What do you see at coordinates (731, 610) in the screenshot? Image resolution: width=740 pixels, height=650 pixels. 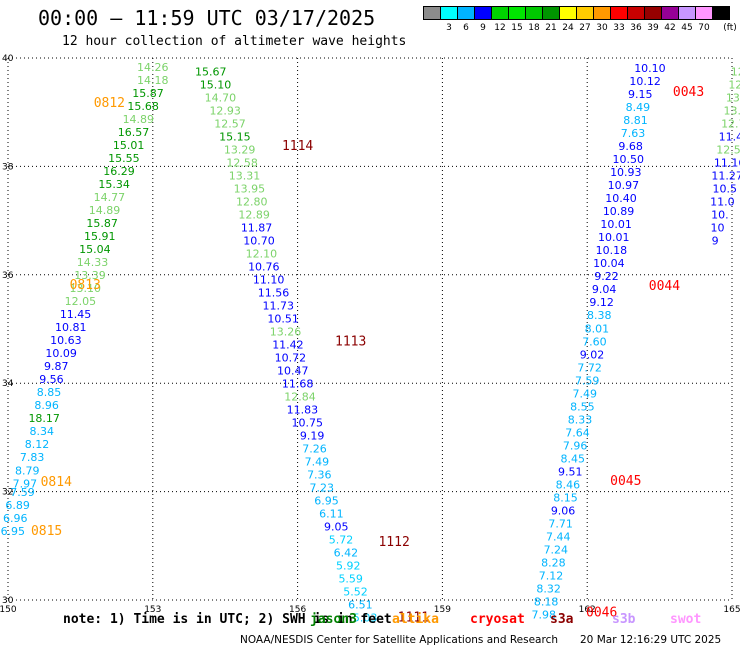 I see `x-tick-label: 165` at bounding box center [731, 610].